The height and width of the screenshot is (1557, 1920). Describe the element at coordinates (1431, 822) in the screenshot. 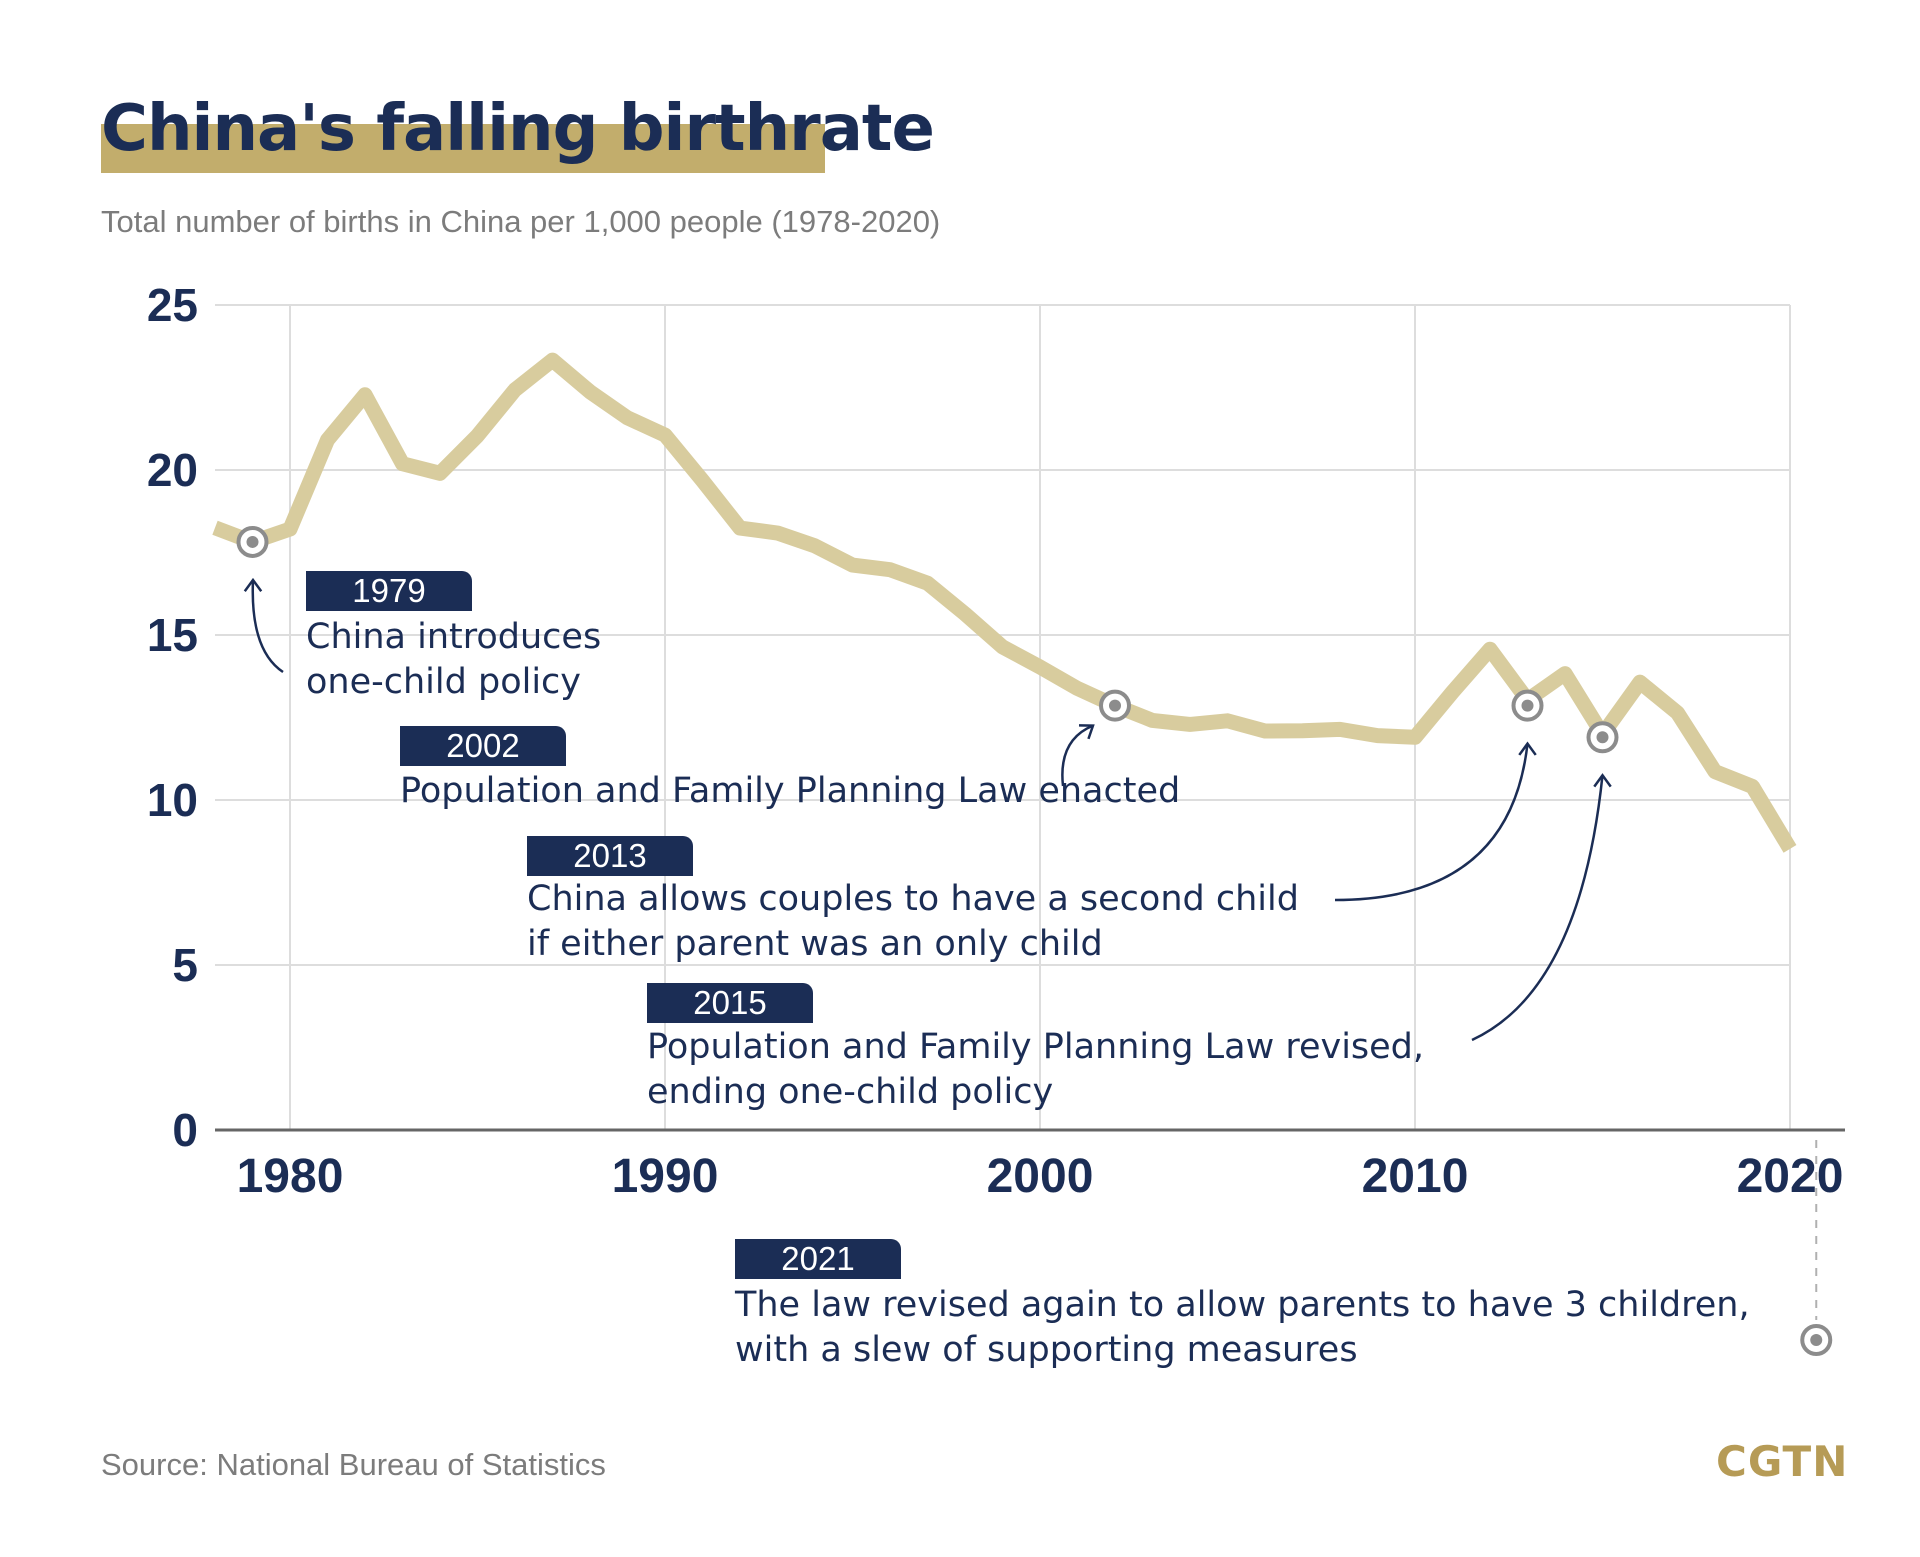

I see `arrow-2013` at that location.